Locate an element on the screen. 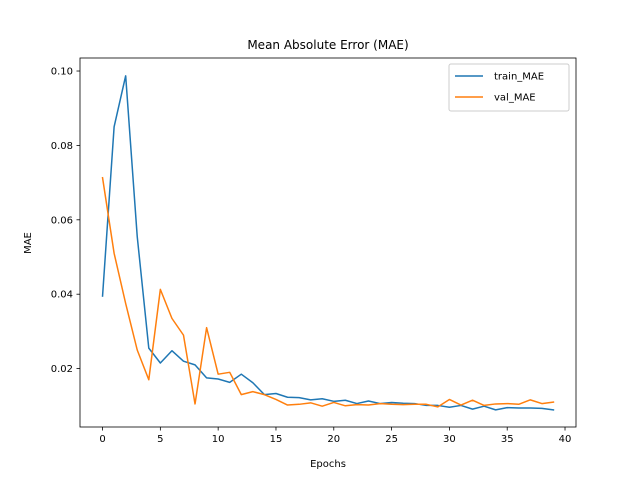  x-tick-label: 0 is located at coordinates (102, 439).